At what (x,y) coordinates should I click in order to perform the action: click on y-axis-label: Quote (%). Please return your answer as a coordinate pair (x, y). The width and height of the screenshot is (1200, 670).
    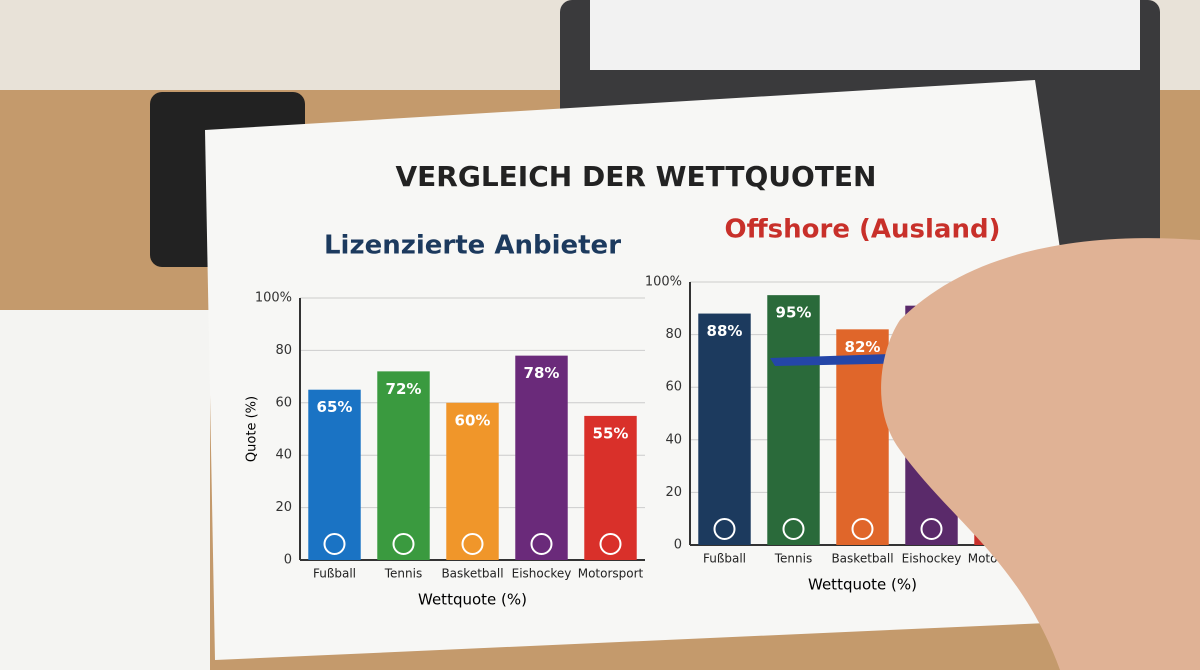
    Looking at the image, I should click on (252, 429).